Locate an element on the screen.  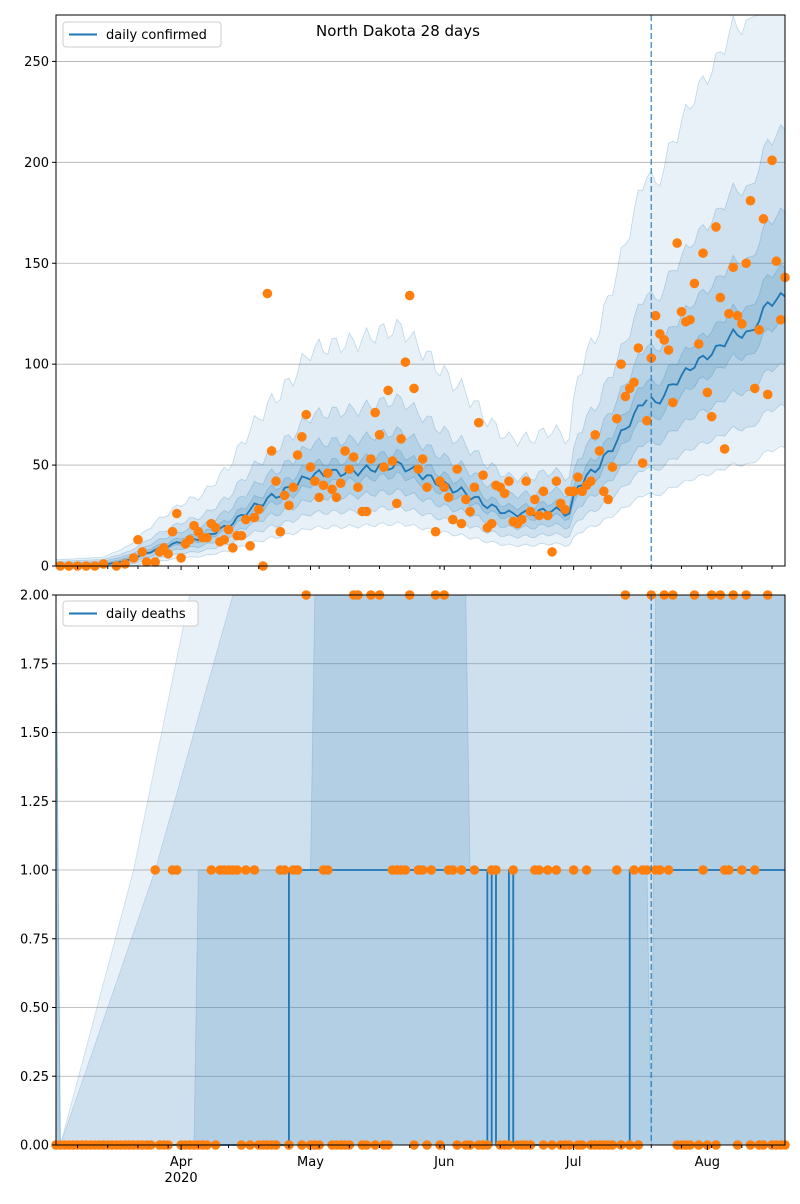
chart-title: North Dakota 28 days is located at coordinates (398, 31).